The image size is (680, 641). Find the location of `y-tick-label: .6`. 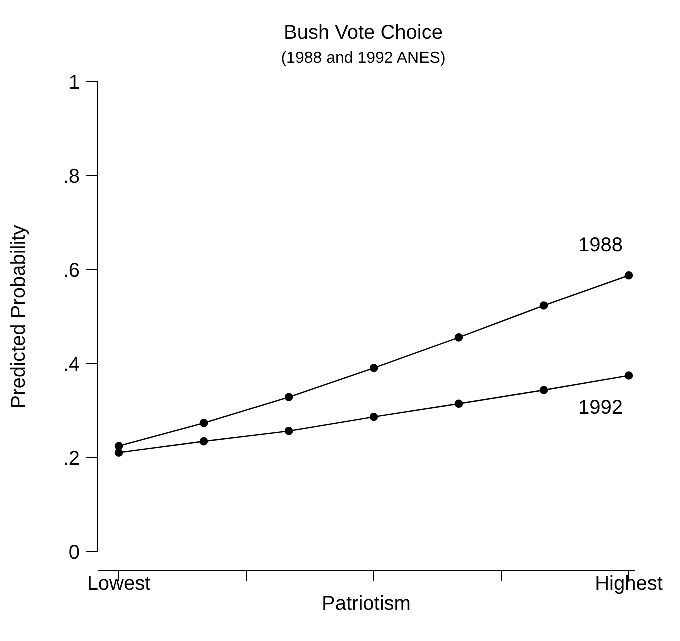

y-tick-label: .6 is located at coordinates (71, 271).